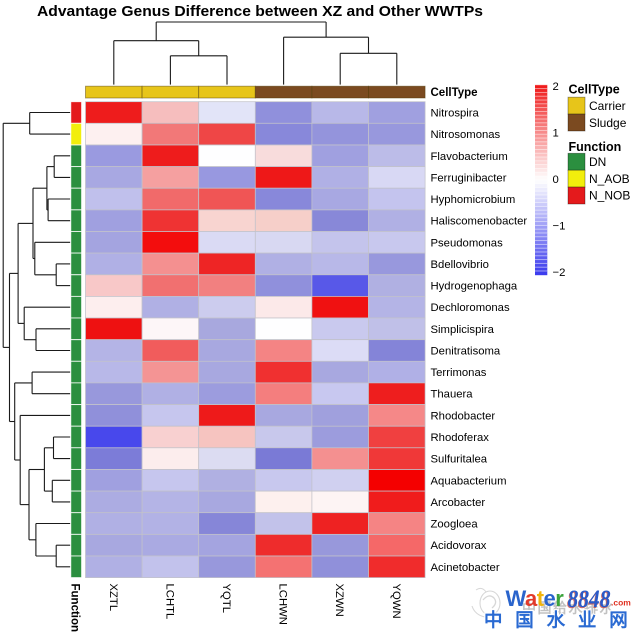  What do you see at coordinates (609, 179) in the screenshot?
I see `svg-text: N_AOB` at bounding box center [609, 179].